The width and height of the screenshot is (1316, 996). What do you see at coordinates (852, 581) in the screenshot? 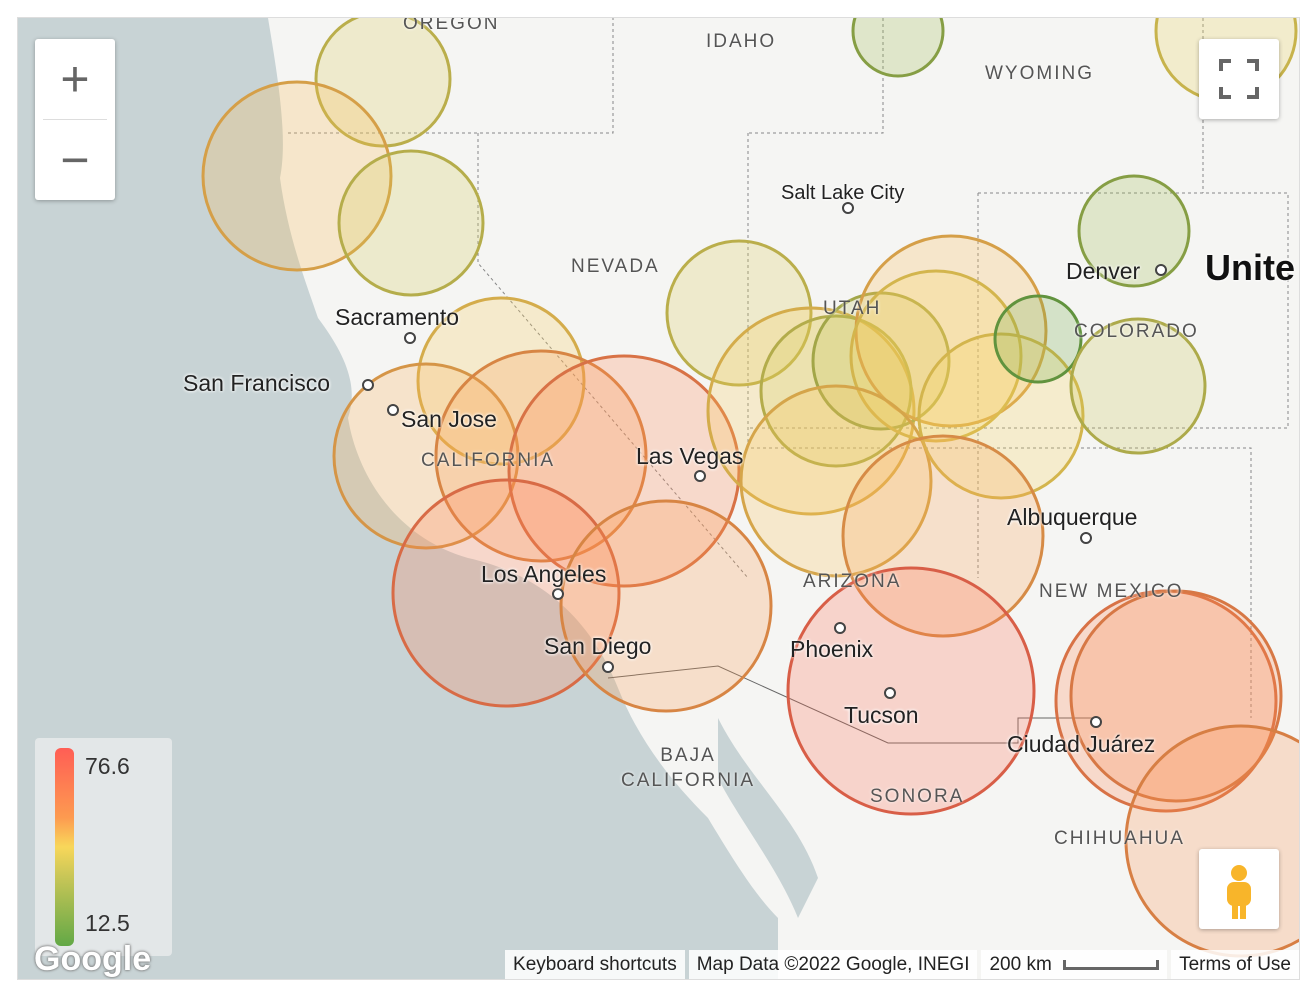
I see `state-label: ARIZONA` at bounding box center [852, 581].